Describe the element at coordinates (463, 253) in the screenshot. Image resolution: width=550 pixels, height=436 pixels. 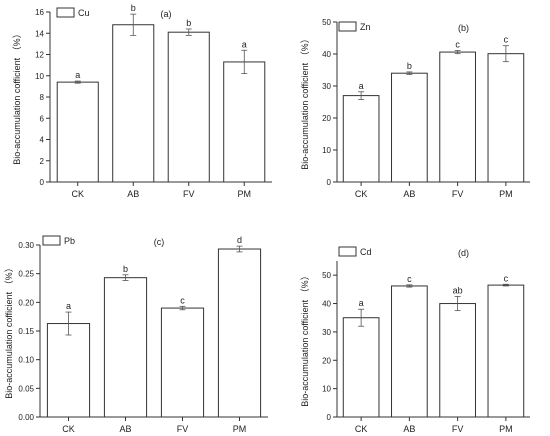
I see `panel-label: (d)` at that location.